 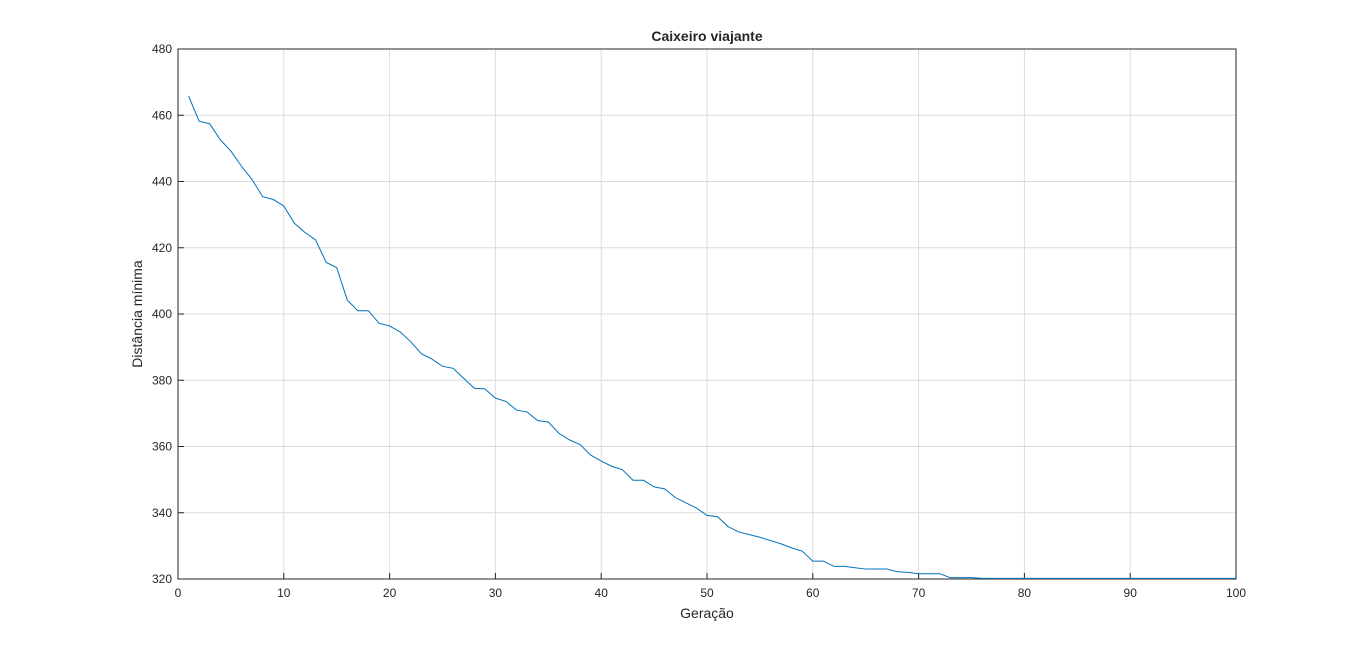 I want to click on x-tick-label: 20, so click(x=390, y=593).